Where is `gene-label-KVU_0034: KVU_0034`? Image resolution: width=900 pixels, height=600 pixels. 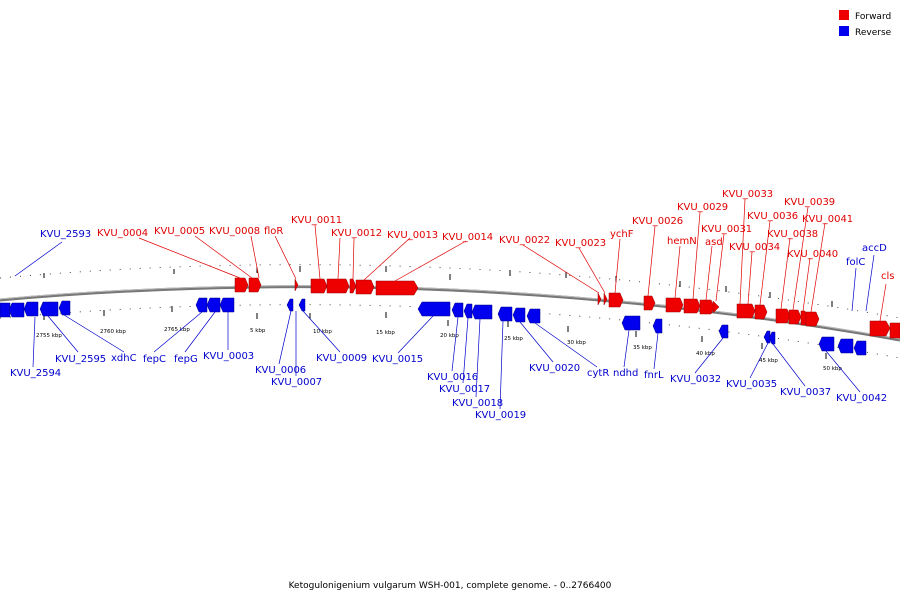 gene-label-KVU_0034: KVU_0034 is located at coordinates (754, 247).